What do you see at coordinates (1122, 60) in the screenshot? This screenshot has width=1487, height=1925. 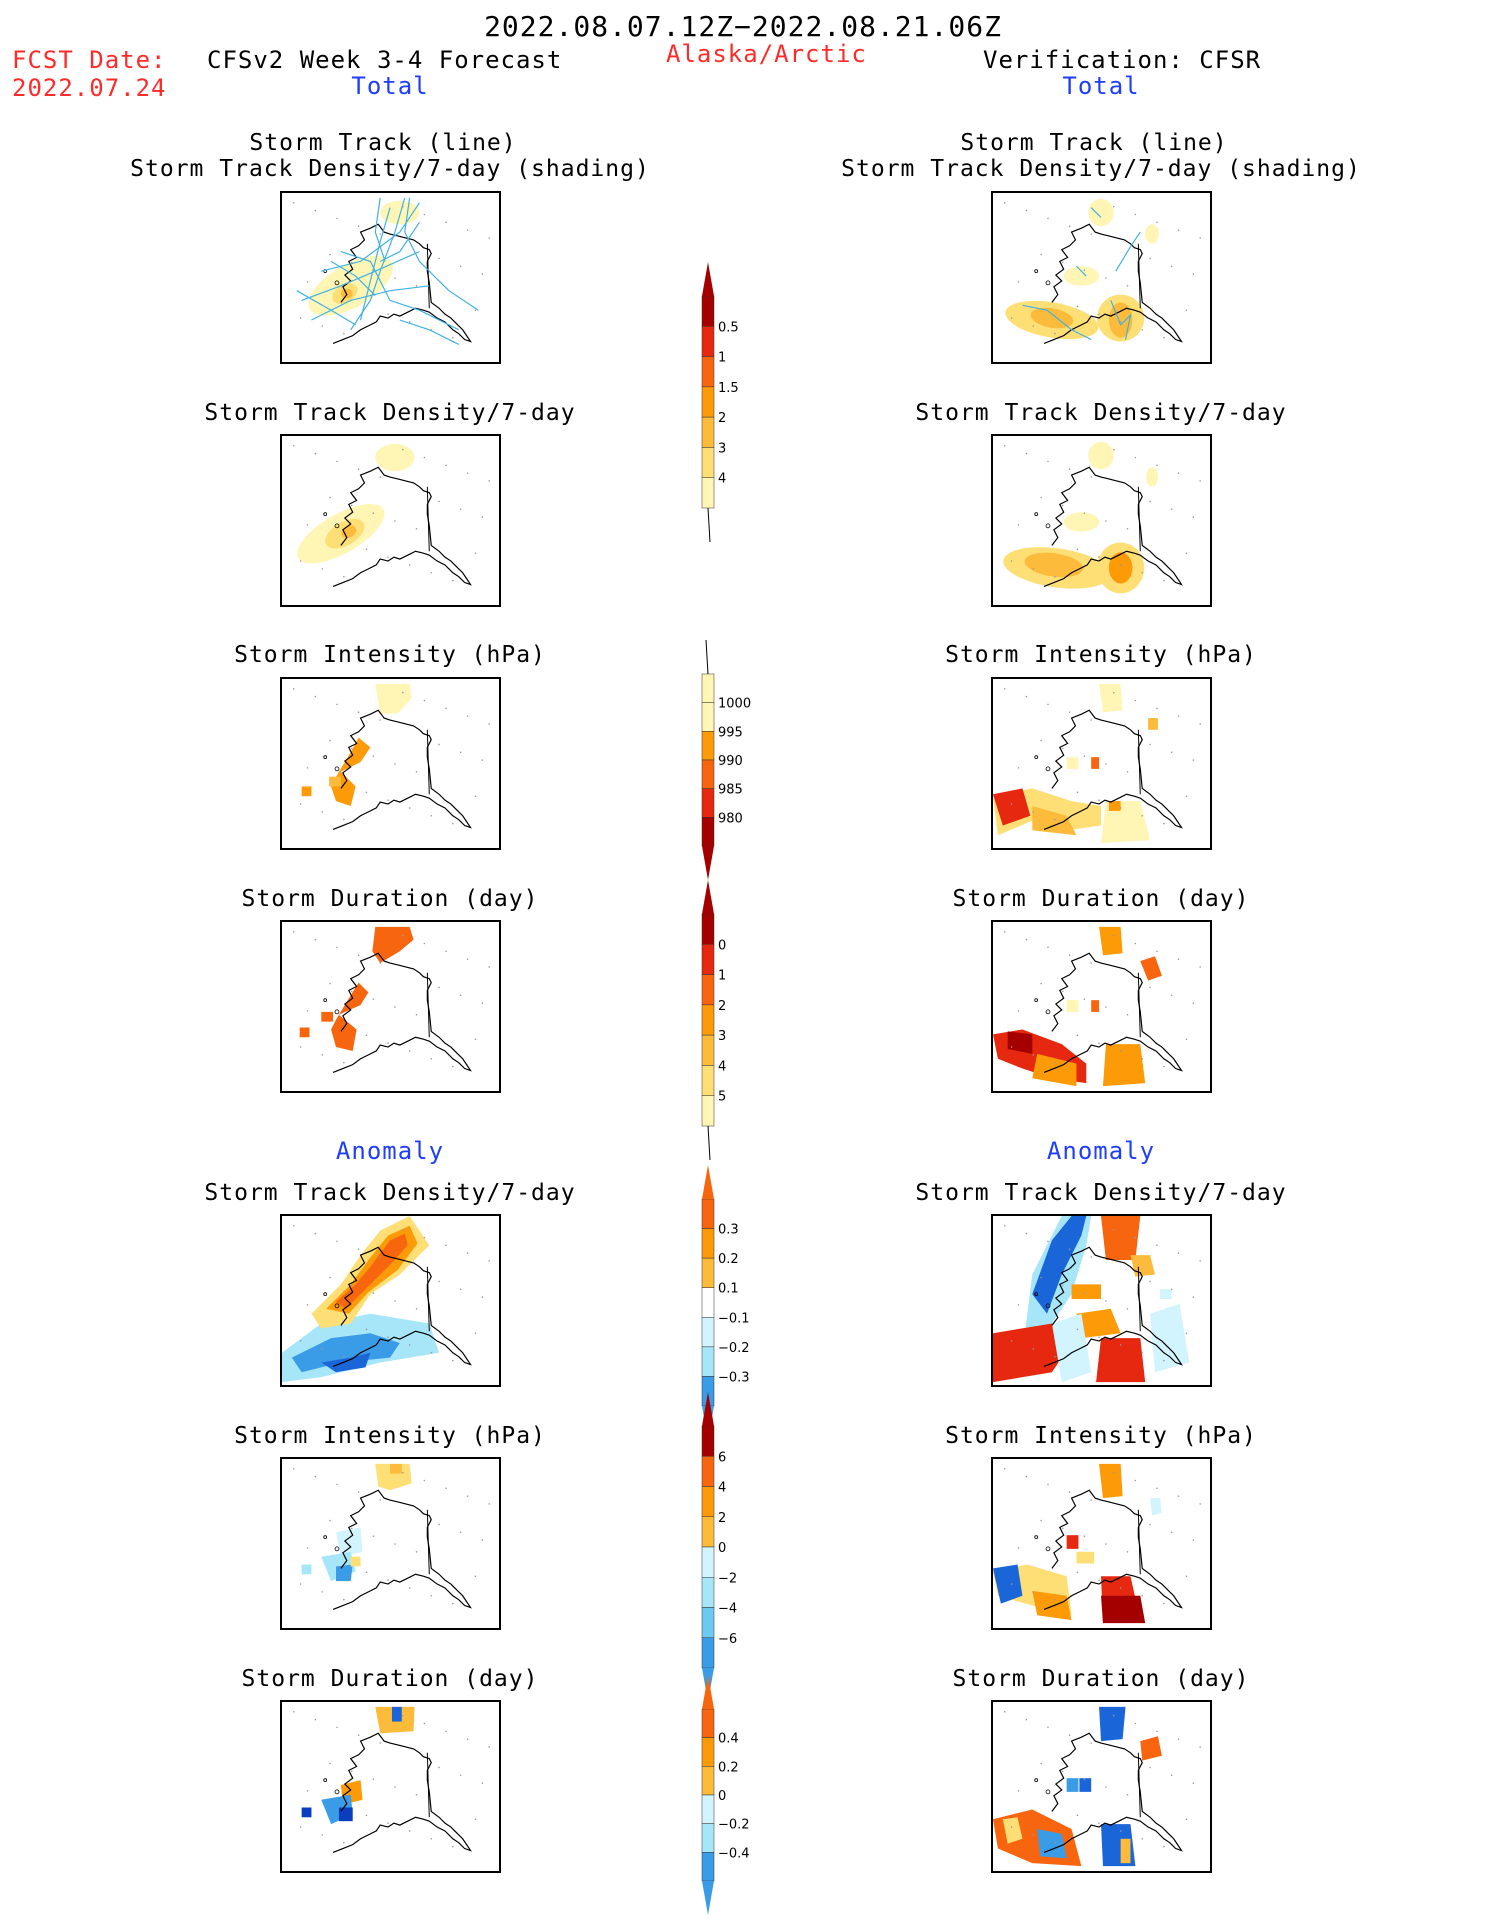 I see `verification-title: Verification: CFSR` at bounding box center [1122, 60].